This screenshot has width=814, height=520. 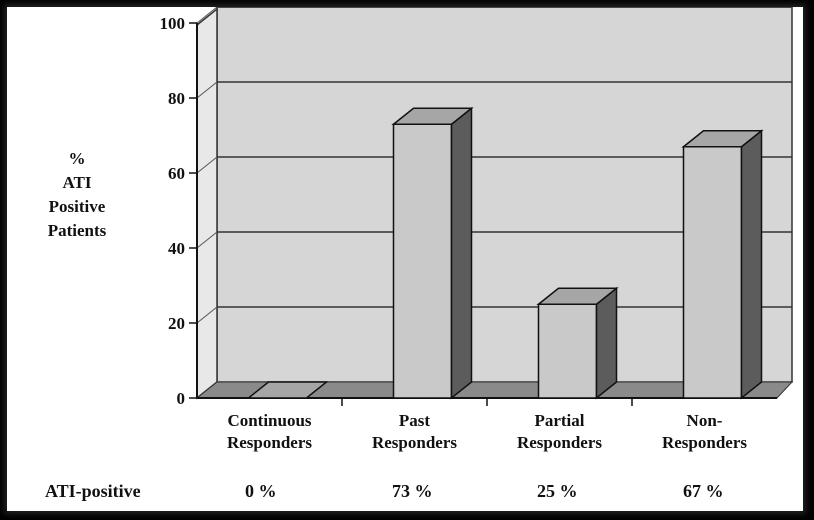 I want to click on footer-value: 67 %, so click(x=703, y=491).